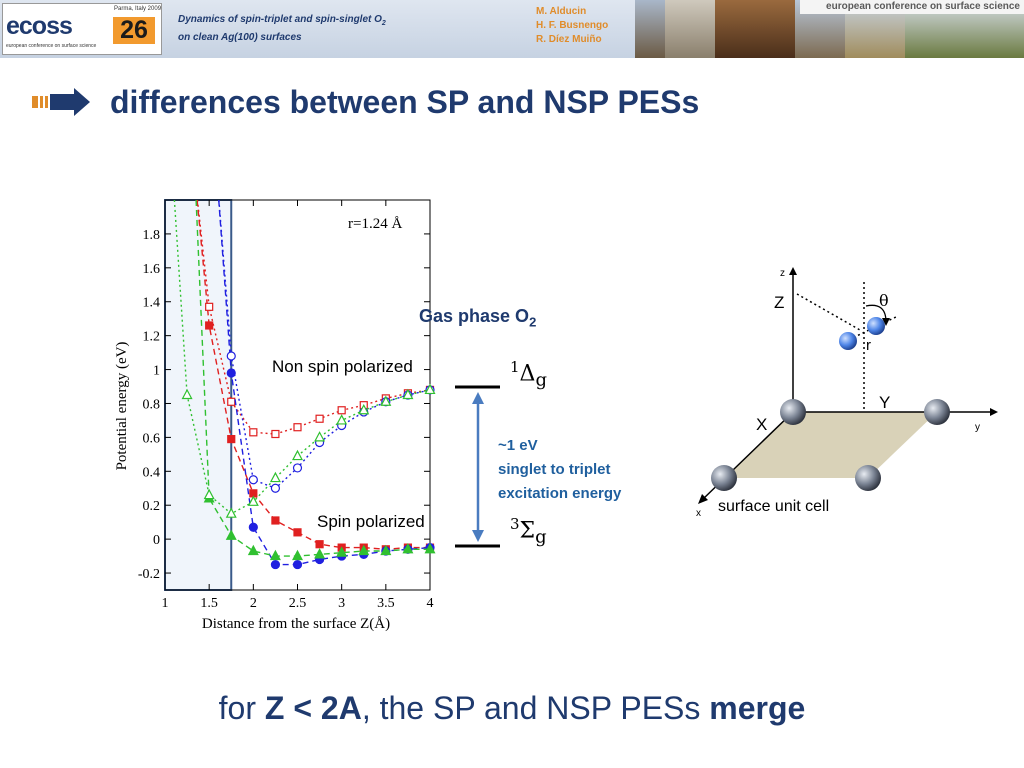  What do you see at coordinates (698, 513) in the screenshot?
I see `axis-x-label: x` at bounding box center [698, 513].